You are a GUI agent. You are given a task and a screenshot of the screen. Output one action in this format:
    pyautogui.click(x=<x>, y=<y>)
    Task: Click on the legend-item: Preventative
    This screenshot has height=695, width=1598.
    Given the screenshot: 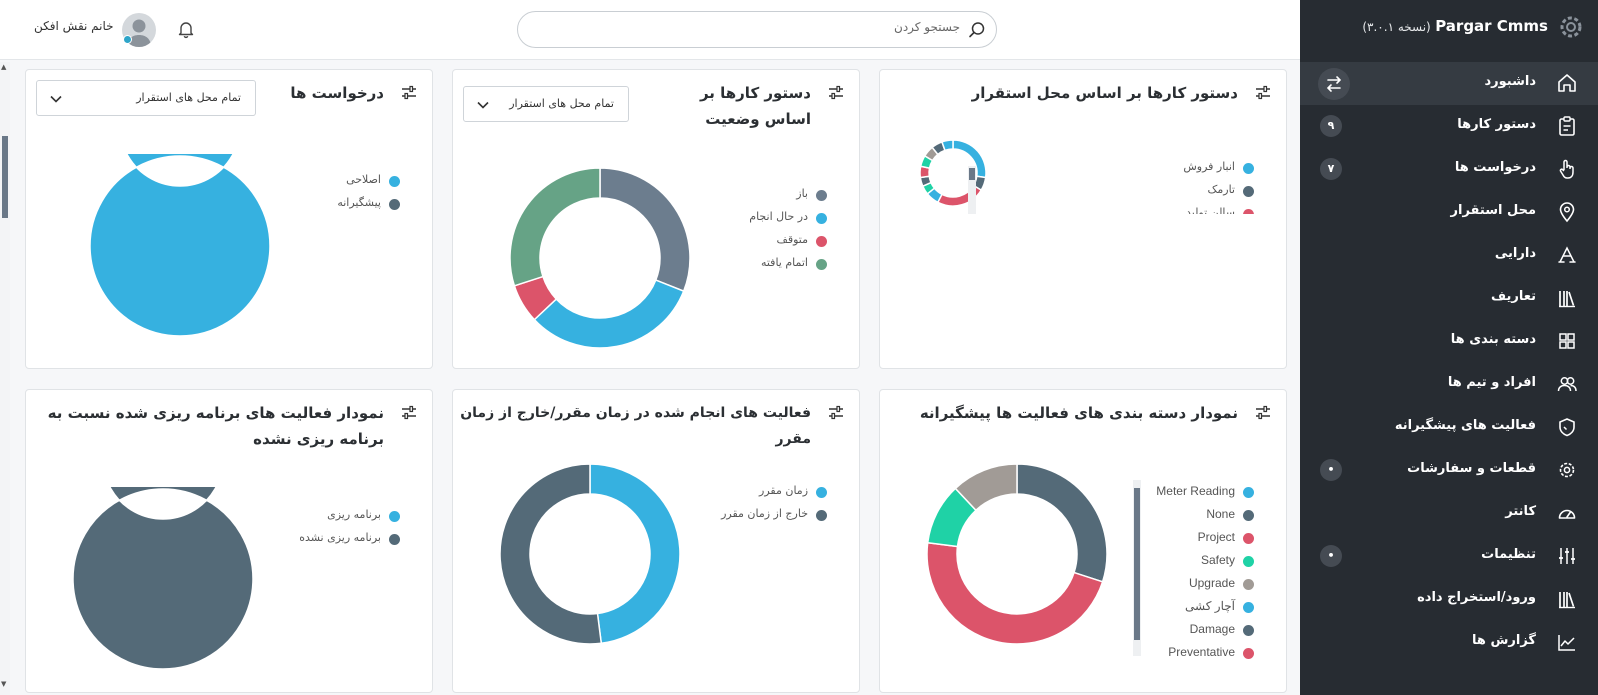 What is the action you would take?
    pyautogui.click(x=1189, y=654)
    